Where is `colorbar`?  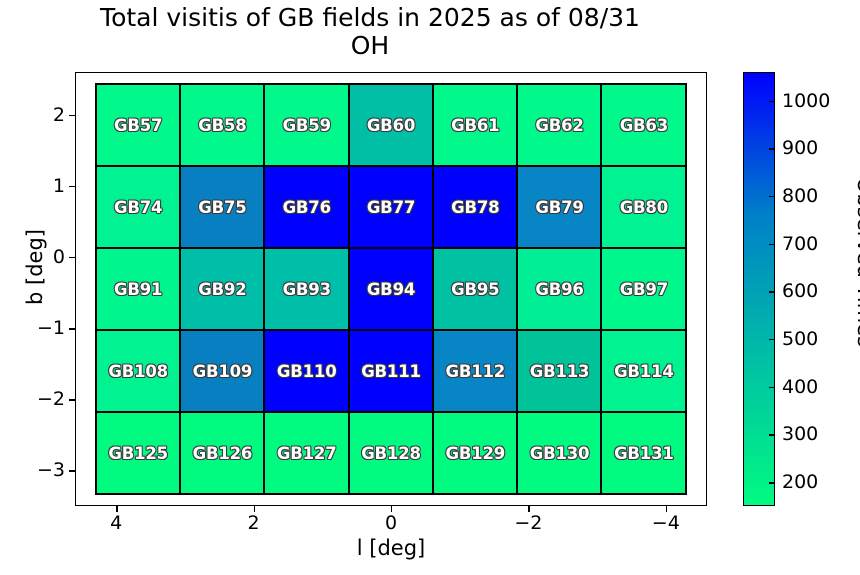 colorbar is located at coordinates (759, 289).